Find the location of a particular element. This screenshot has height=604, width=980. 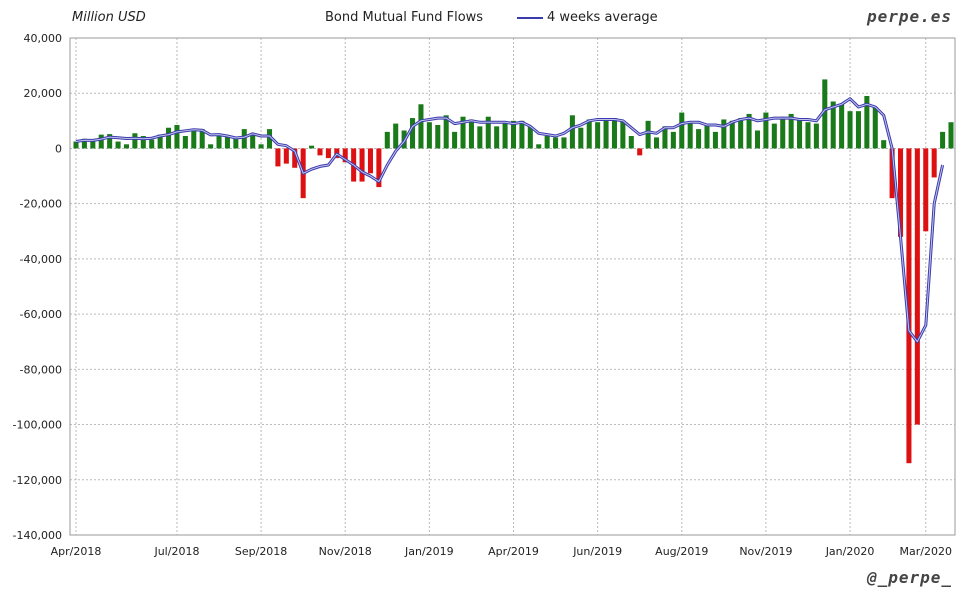

x-tick-label: Jul/2018 is located at coordinates (176, 551).